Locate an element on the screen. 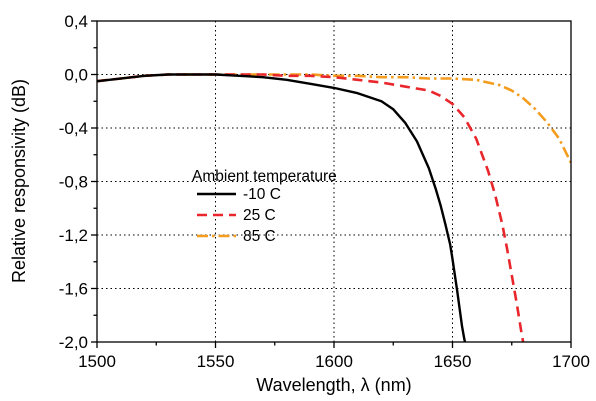 The height and width of the screenshot is (401, 596). x-tick-label: 1500 is located at coordinates (97, 361).